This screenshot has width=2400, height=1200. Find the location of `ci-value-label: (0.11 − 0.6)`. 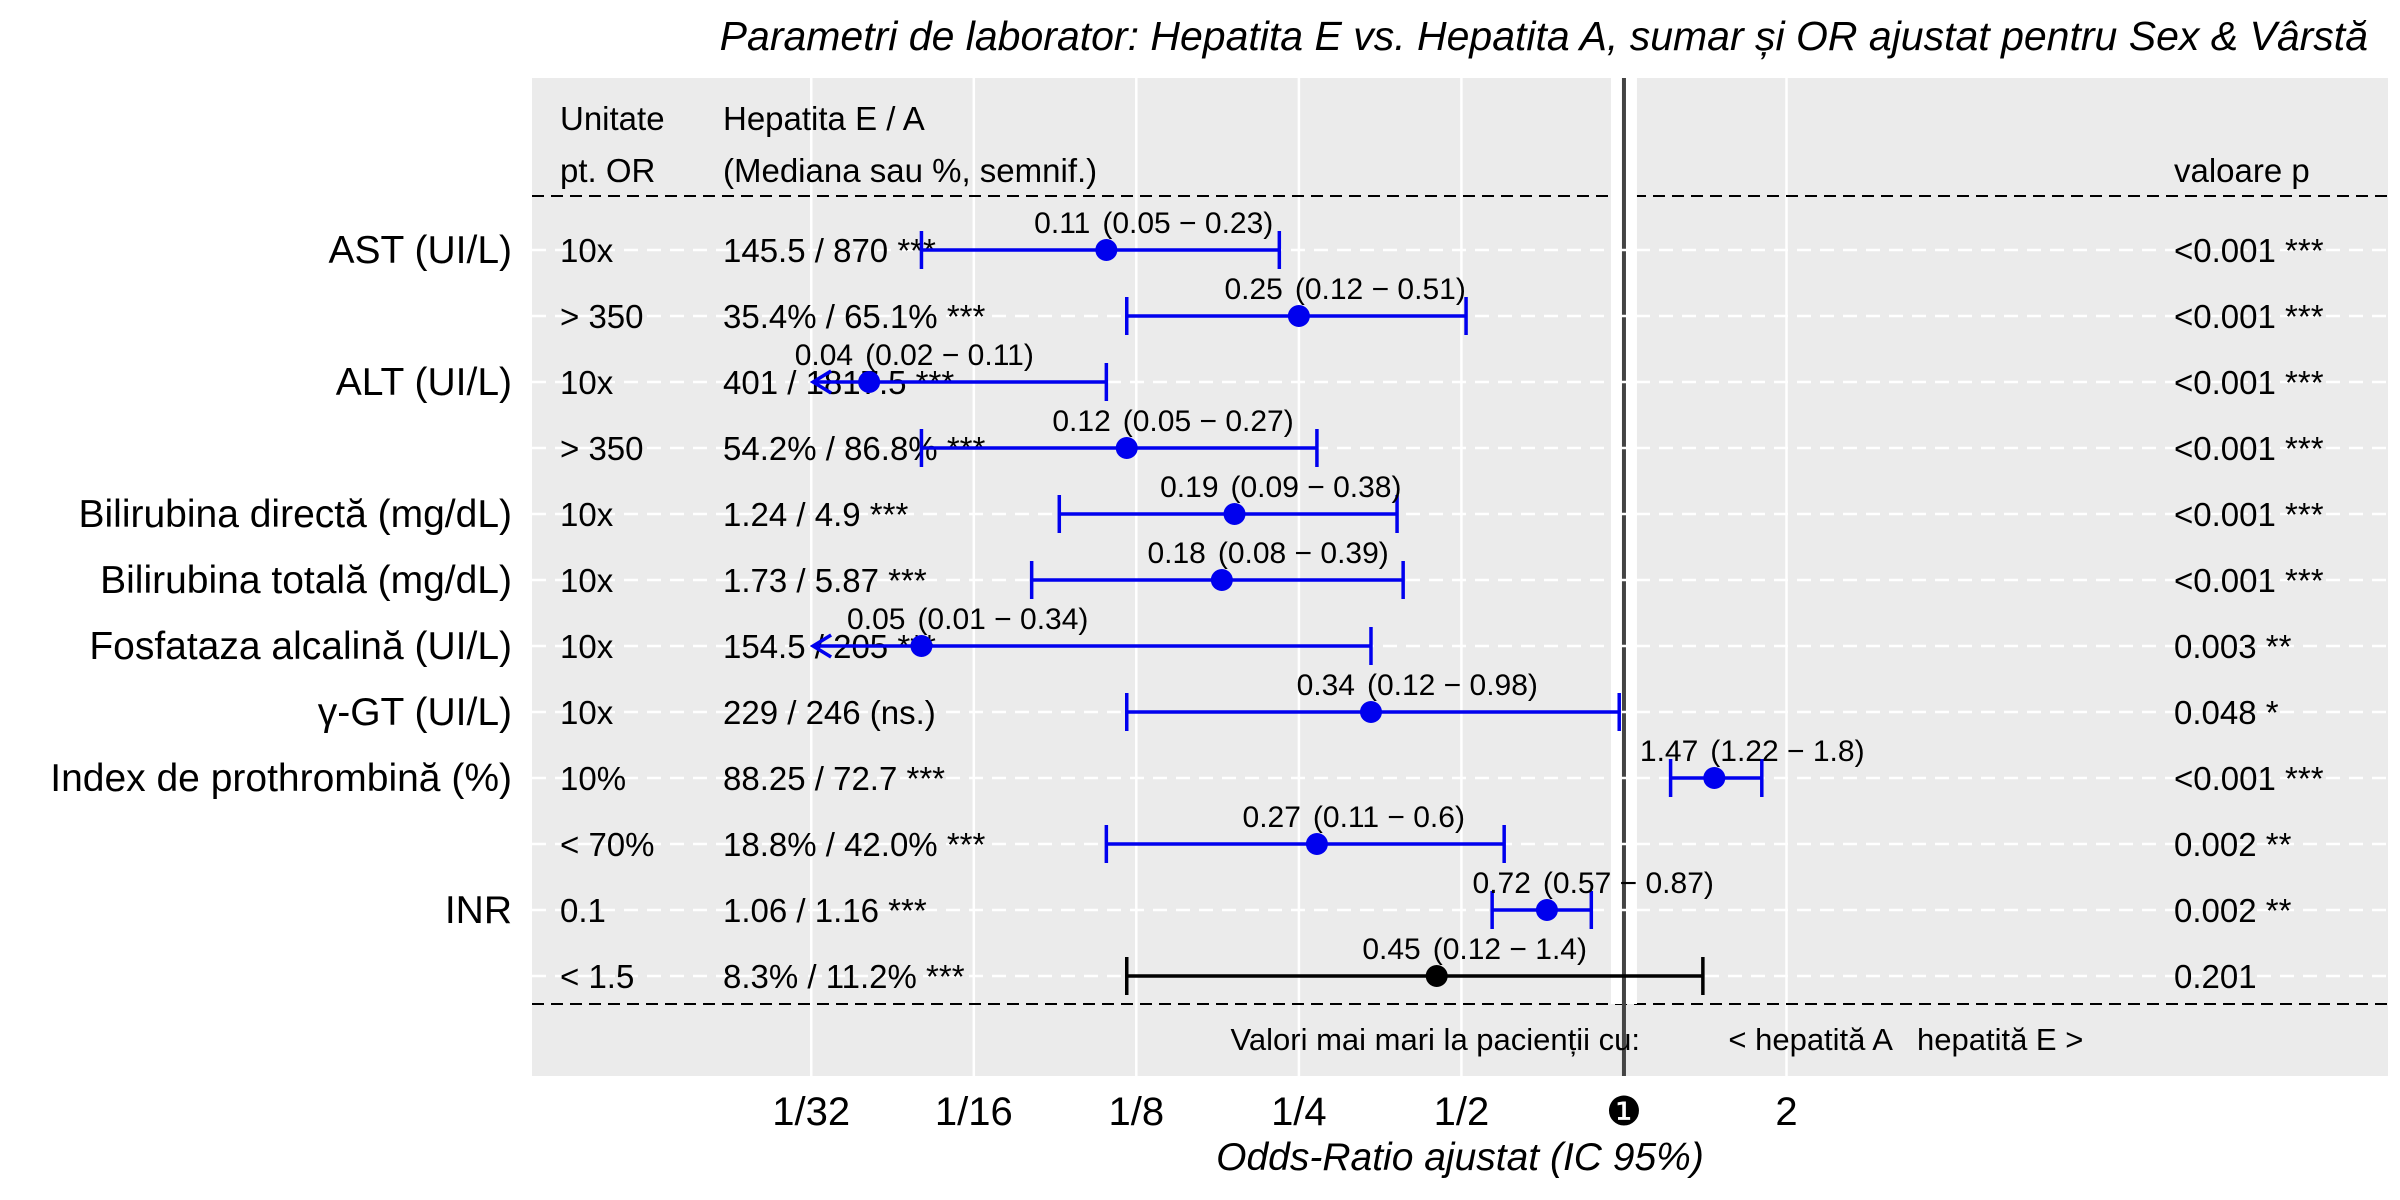

ci-value-label: (0.11 − 0.6) is located at coordinates (1389, 817).